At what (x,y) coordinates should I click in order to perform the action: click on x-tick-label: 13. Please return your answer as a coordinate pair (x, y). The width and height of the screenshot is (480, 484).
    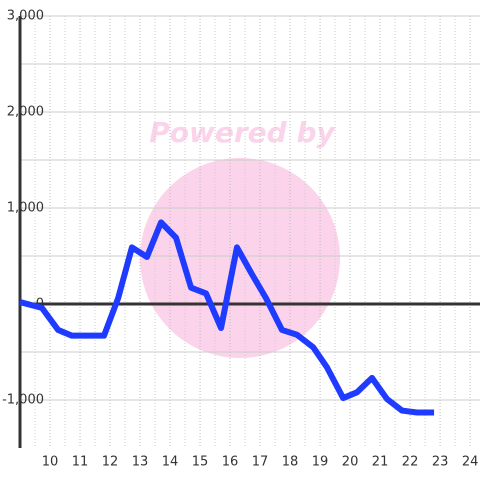
    Looking at the image, I should click on (140, 462).